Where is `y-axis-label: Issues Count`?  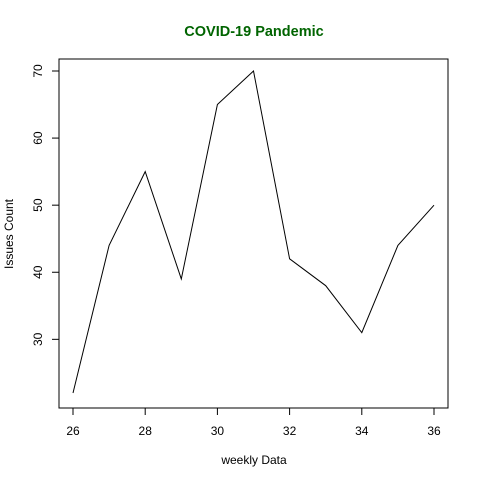
y-axis-label: Issues Count is located at coordinates (9, 233).